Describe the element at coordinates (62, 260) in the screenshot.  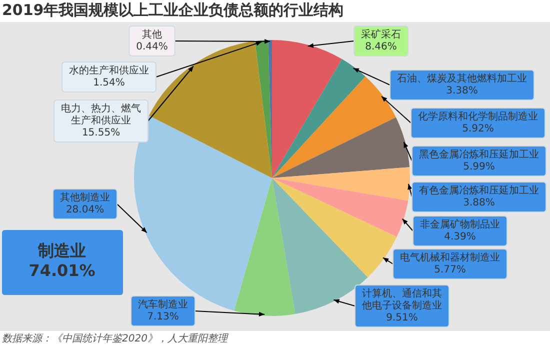
I see `text: 制造业 74.01%` at that location.